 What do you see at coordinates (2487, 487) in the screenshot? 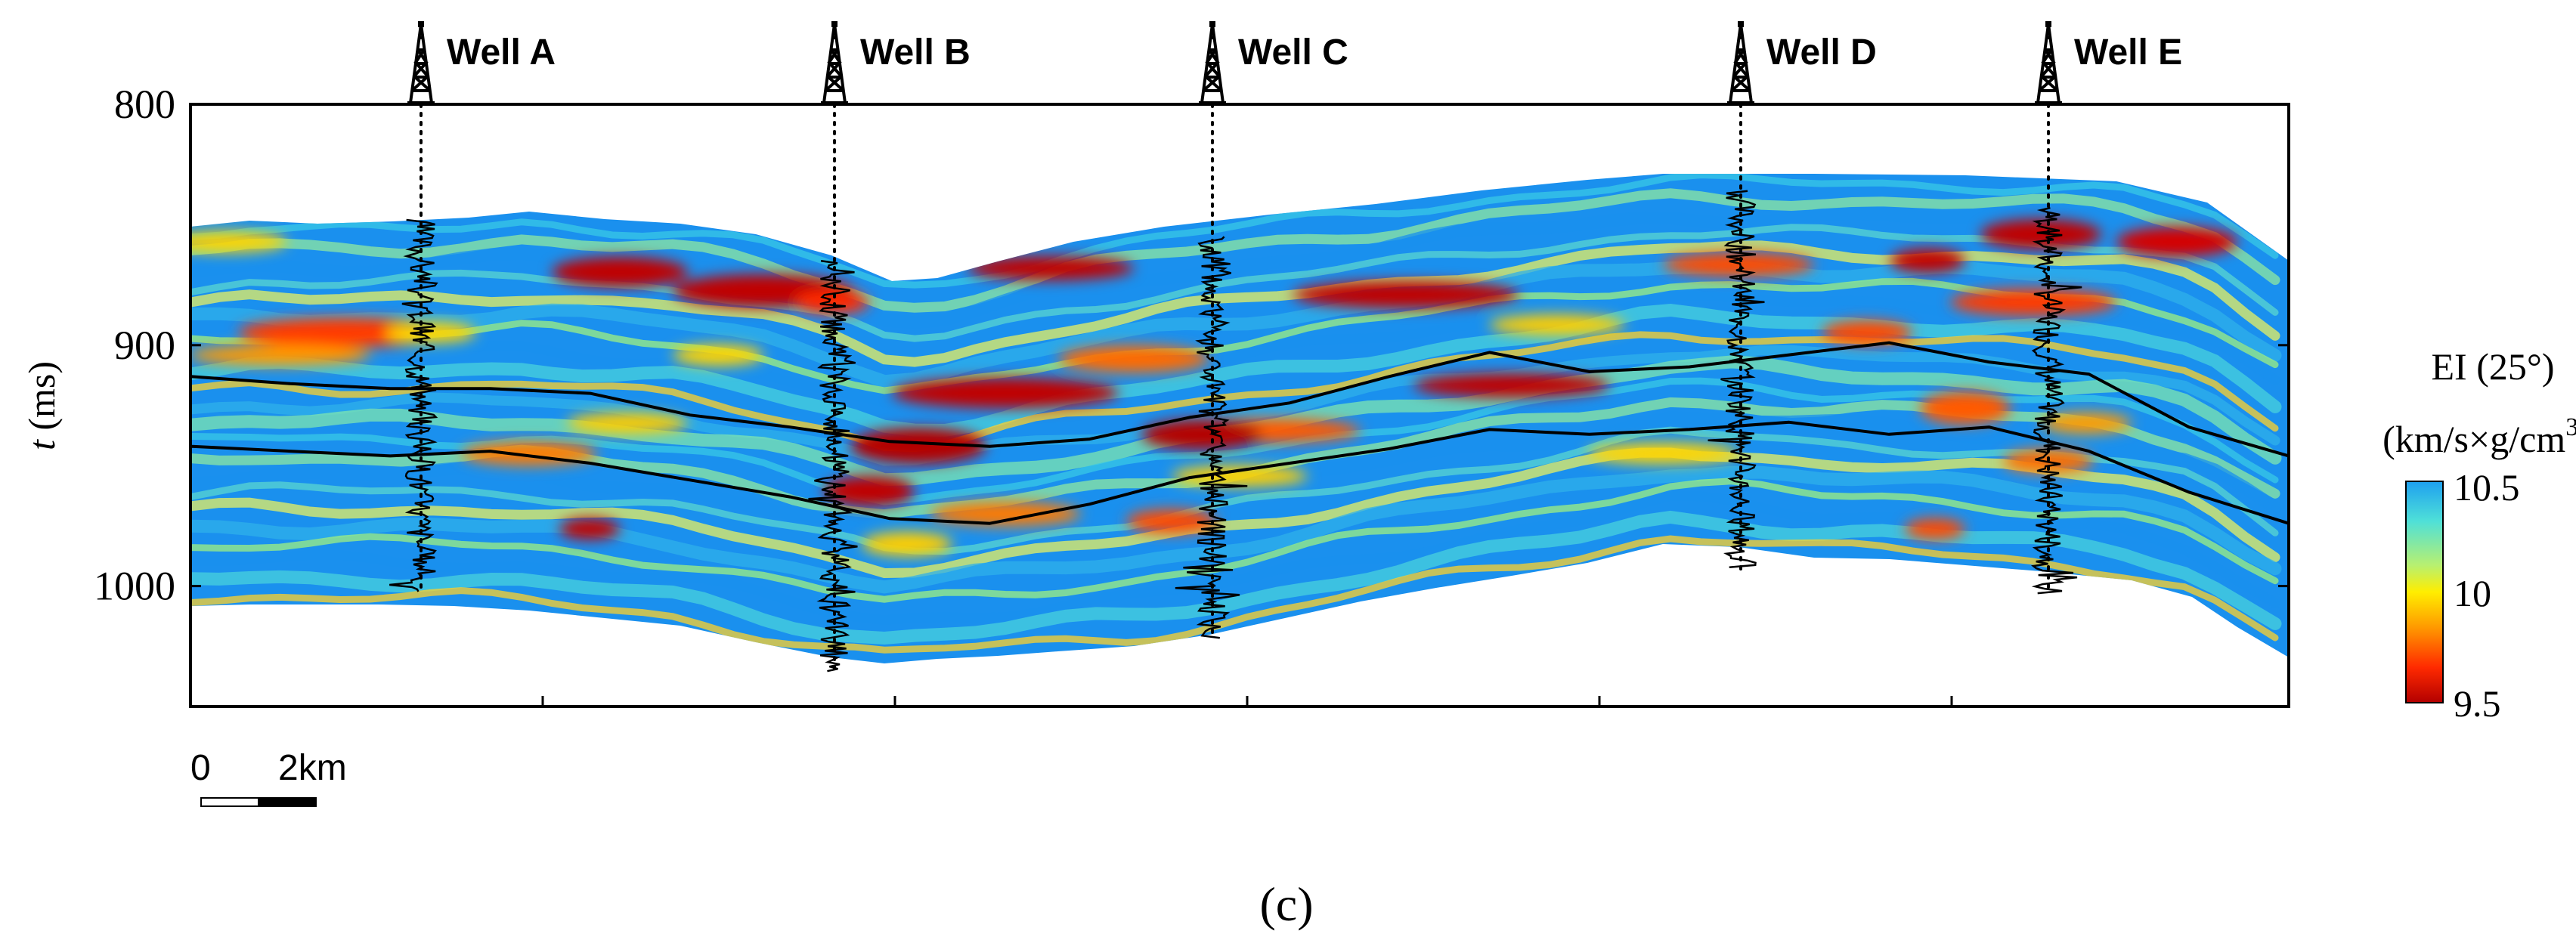
I see `colorbar-max-label: 10.5` at bounding box center [2487, 487].